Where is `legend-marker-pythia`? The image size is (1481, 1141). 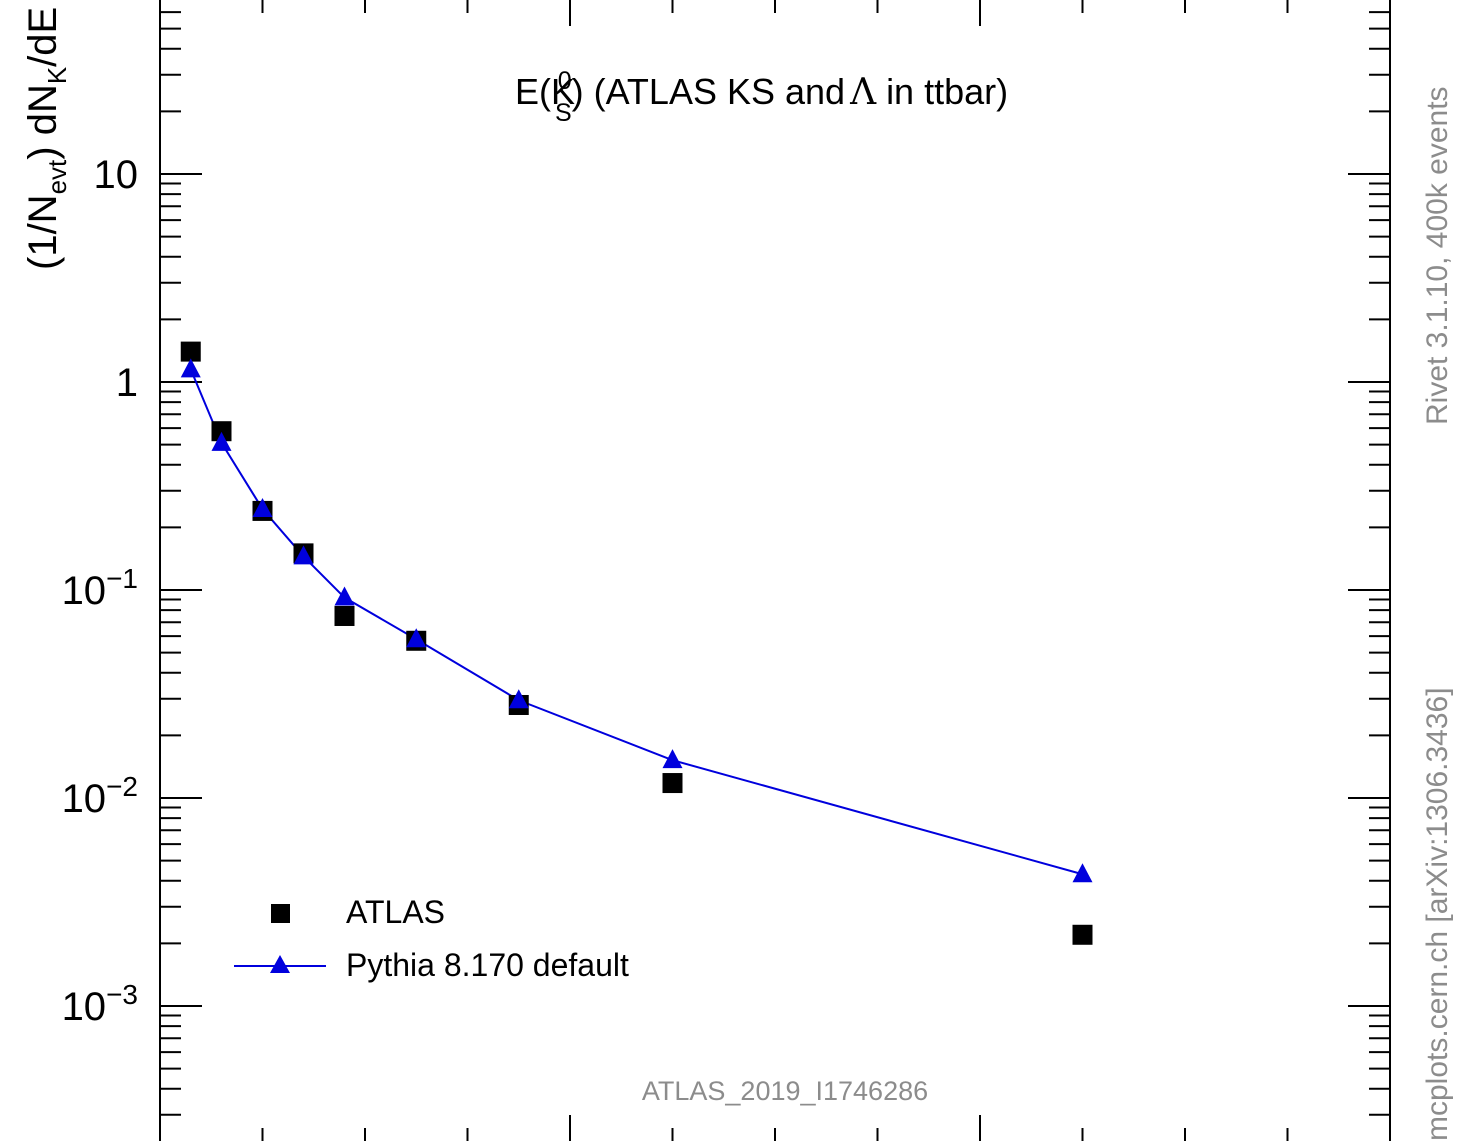
legend-marker-pythia is located at coordinates (280, 964).